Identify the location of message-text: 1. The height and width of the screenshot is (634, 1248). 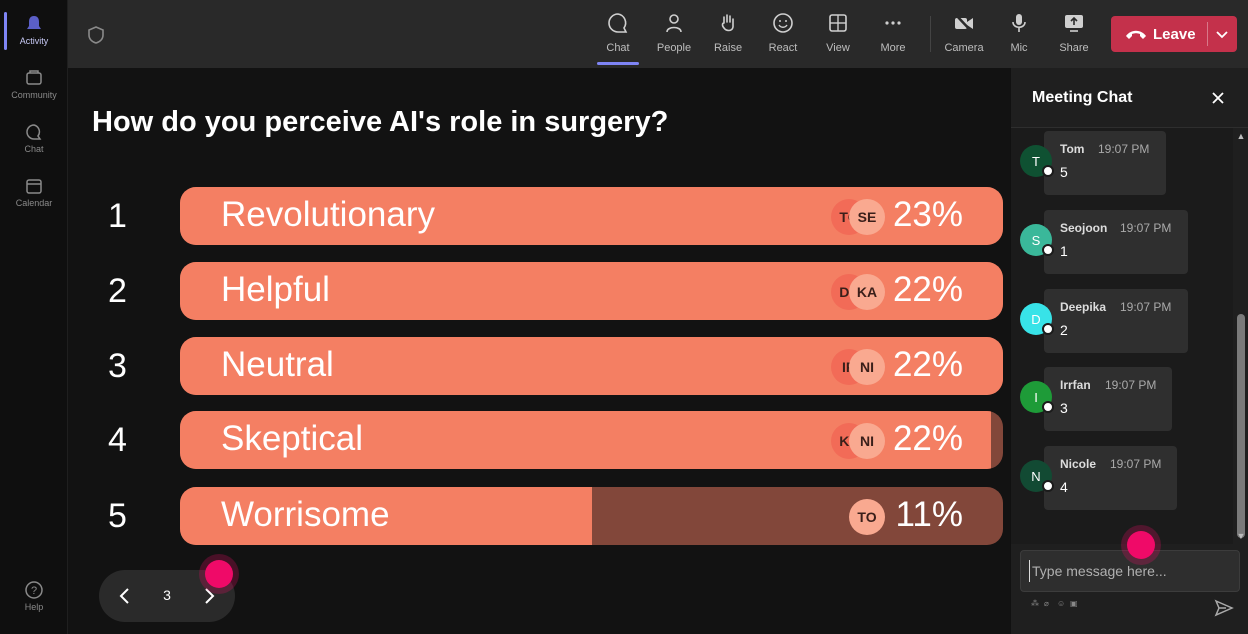
(1064, 251).